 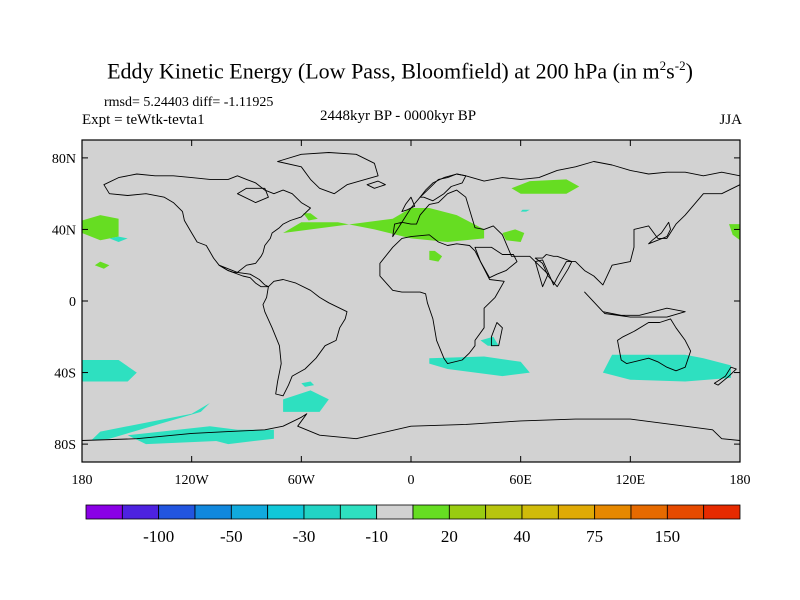 What do you see at coordinates (64, 159) in the screenshot?
I see `y-tick-label: 80N` at bounding box center [64, 159].